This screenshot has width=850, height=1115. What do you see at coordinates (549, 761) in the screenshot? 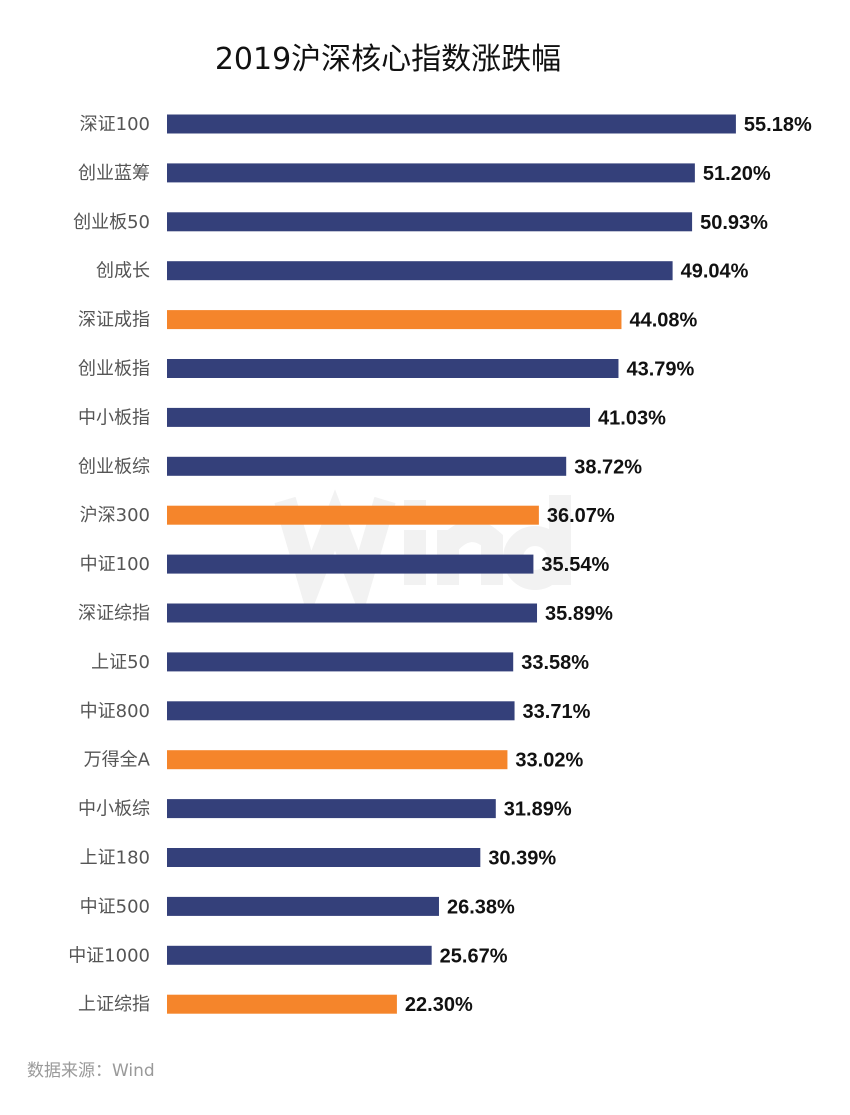
I see `value-label: 33.02%` at bounding box center [549, 761].